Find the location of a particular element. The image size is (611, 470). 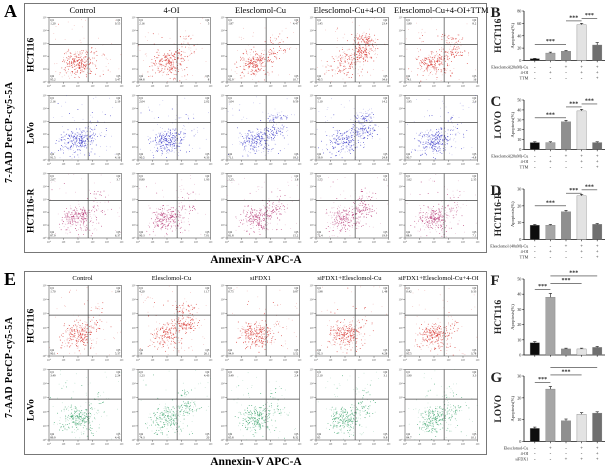

svg-text: 85.8 is located at coordinates (231, 438).